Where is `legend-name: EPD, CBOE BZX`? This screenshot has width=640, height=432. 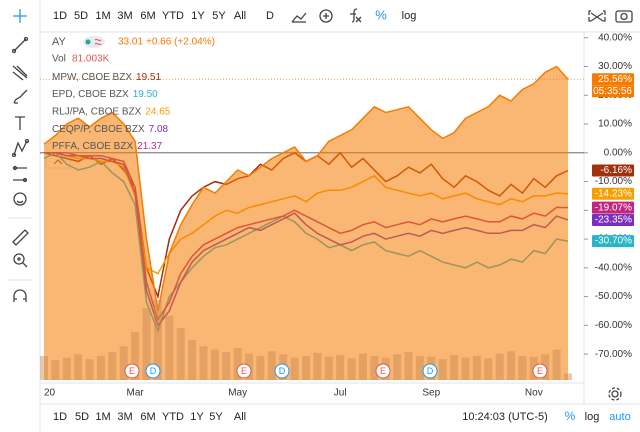
legend-name: EPD, CBOE BZX is located at coordinates (90, 94).